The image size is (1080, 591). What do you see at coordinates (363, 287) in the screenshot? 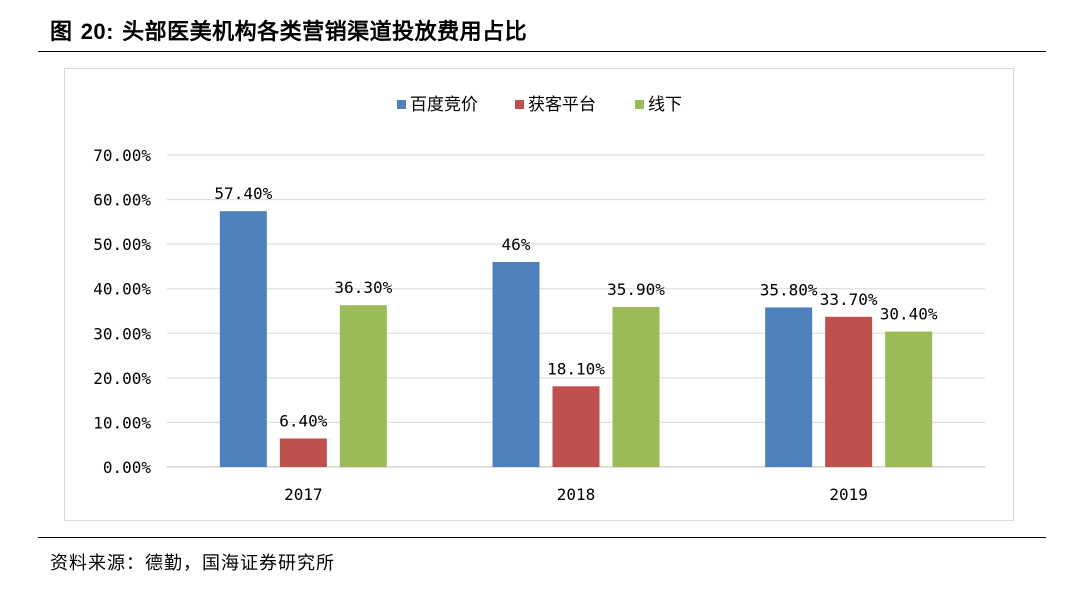
I see `data-label: 36.30%` at bounding box center [363, 287].